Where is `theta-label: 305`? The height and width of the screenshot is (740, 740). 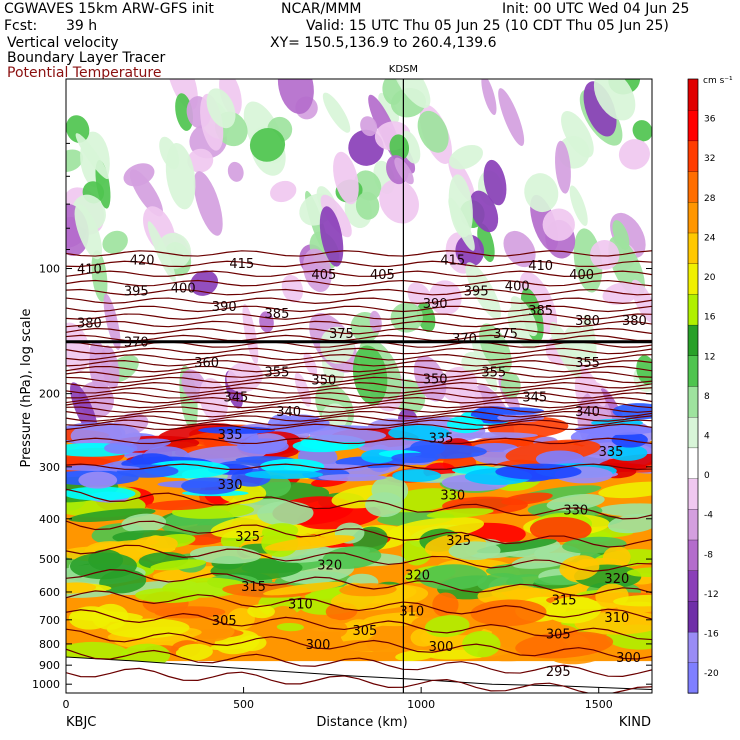
theta-label: 305 is located at coordinates (364, 631).